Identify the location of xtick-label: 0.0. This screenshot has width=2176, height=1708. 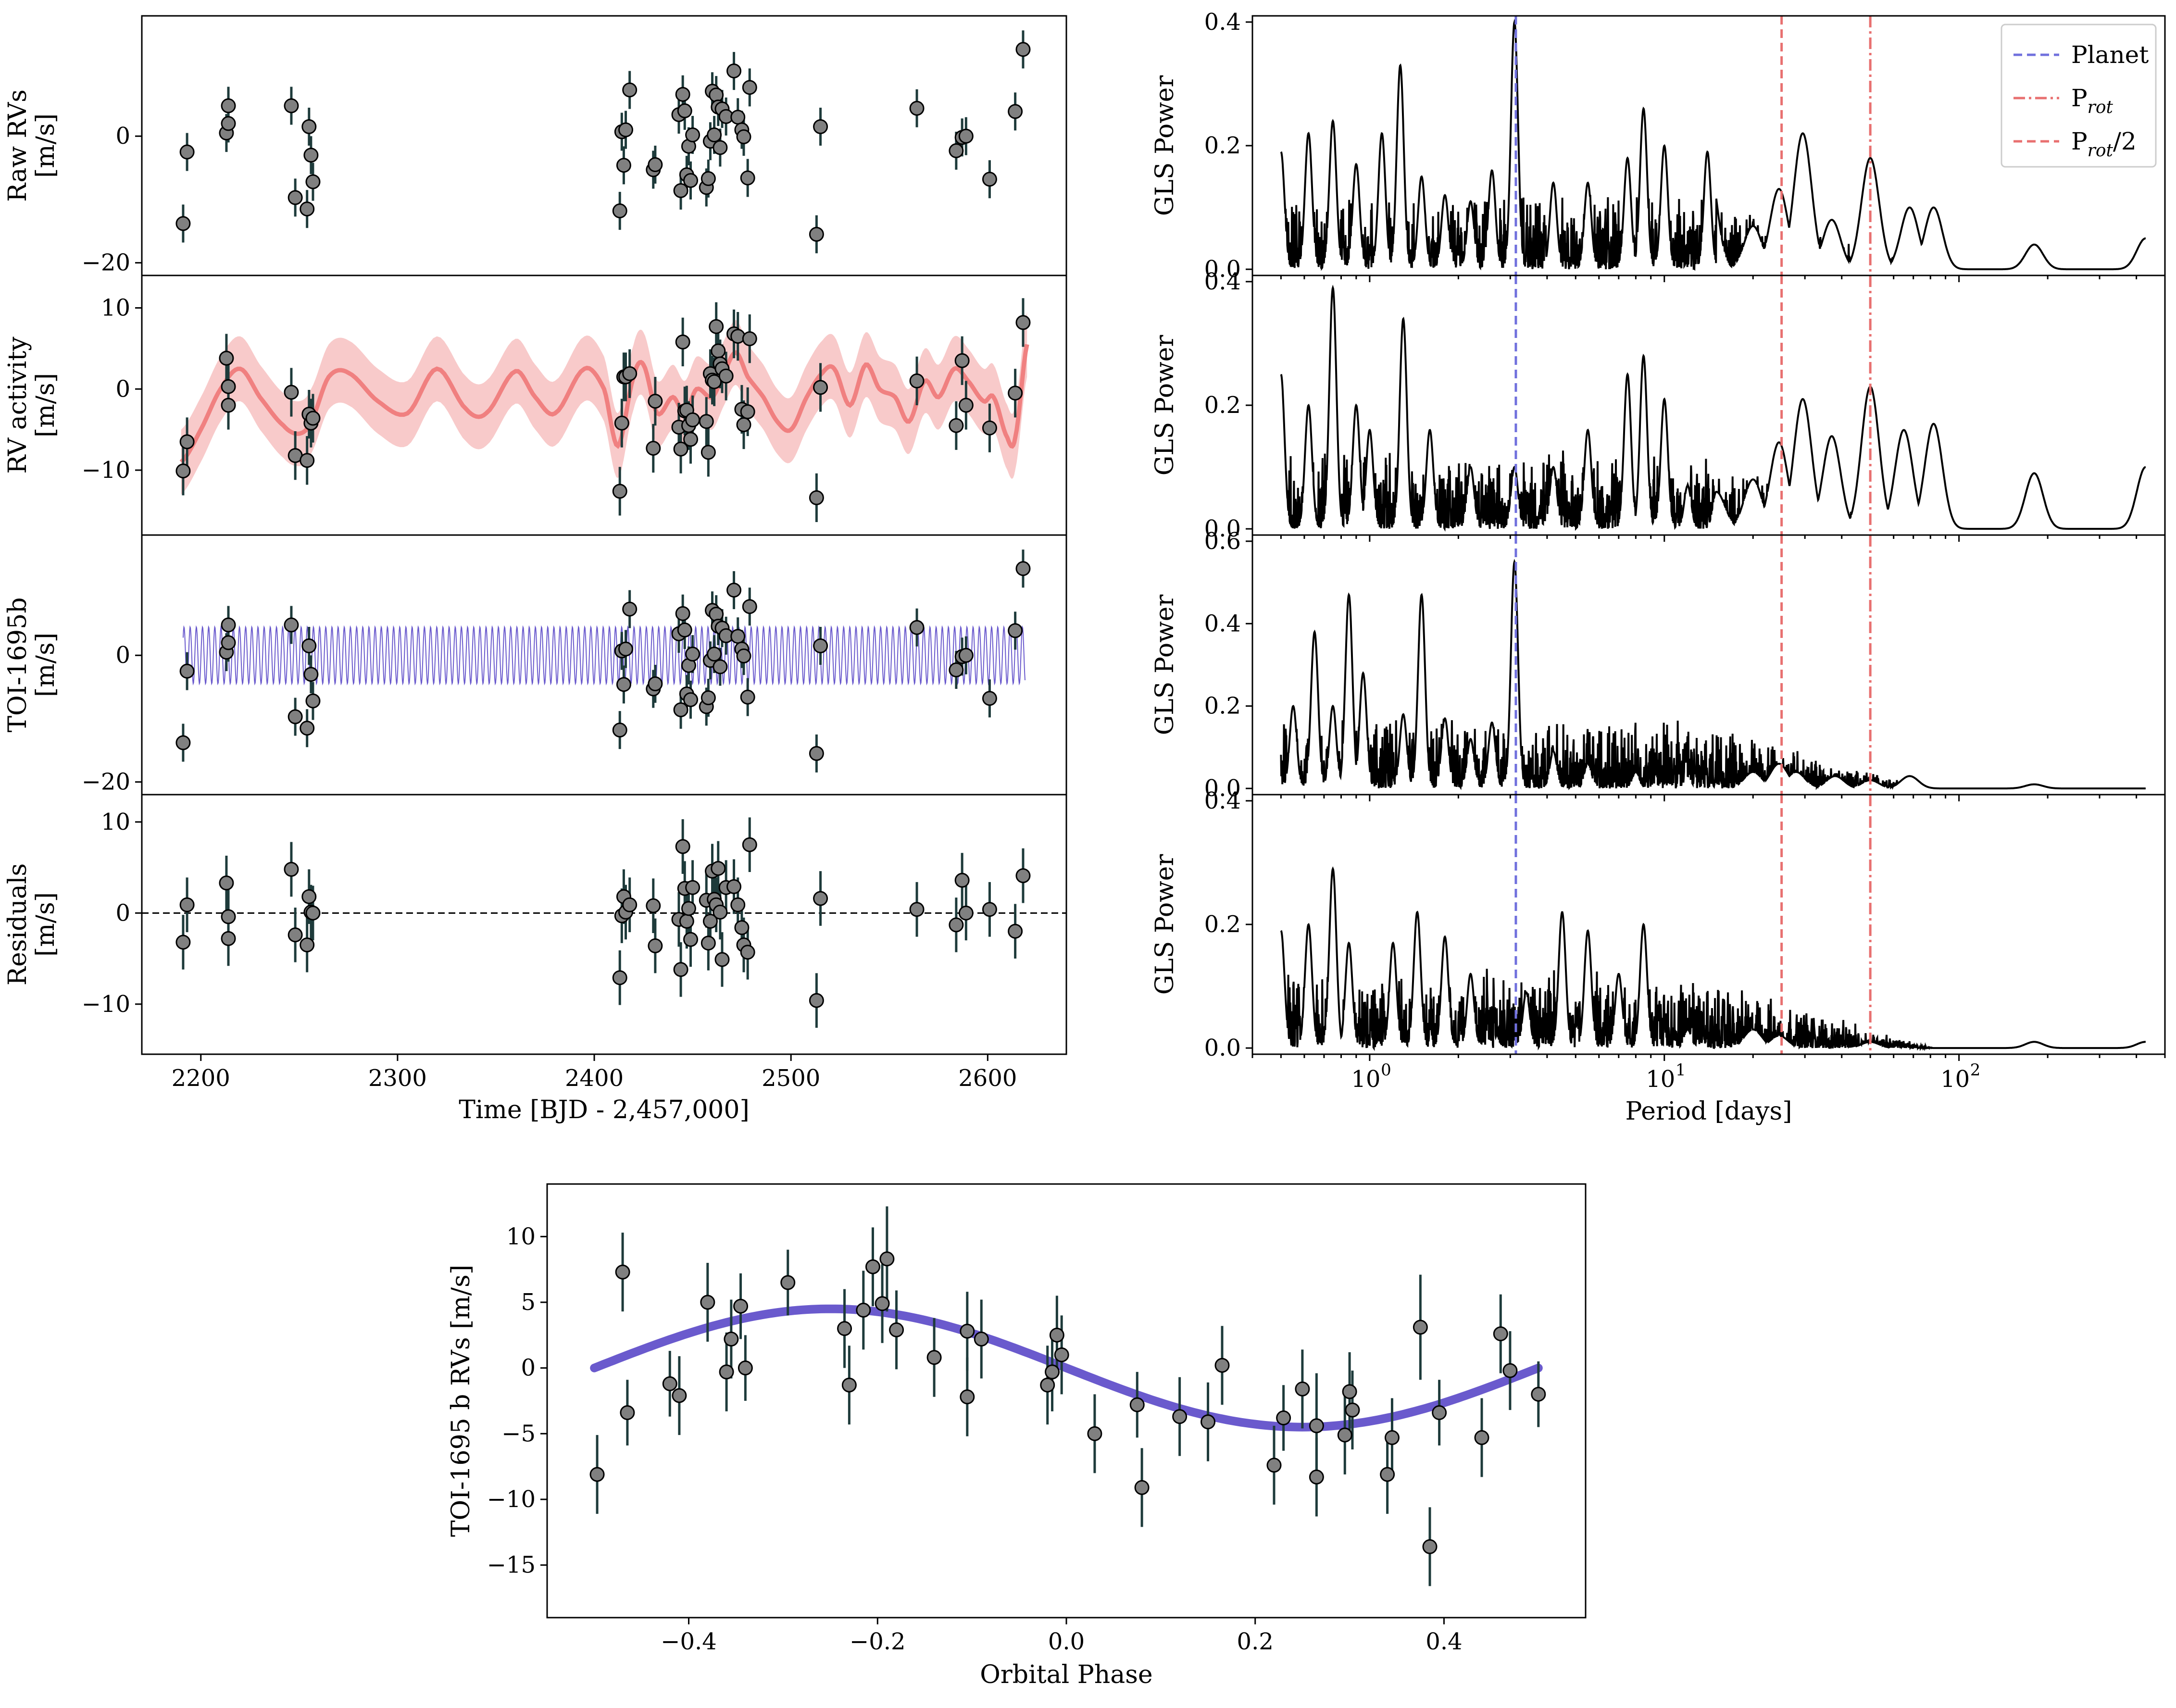
(1066, 1642).